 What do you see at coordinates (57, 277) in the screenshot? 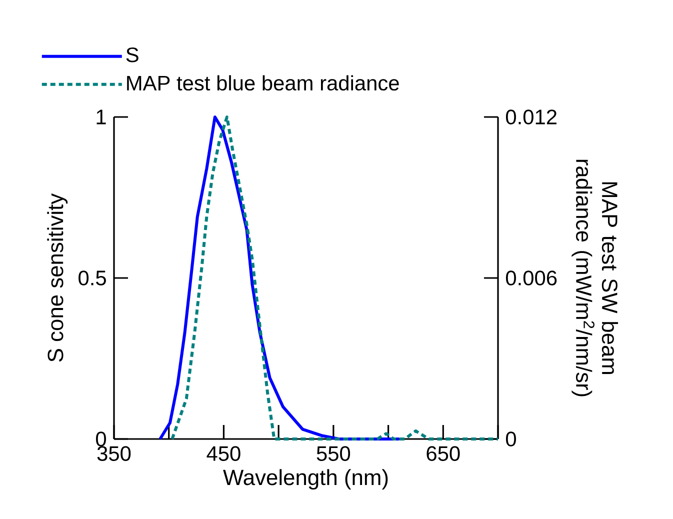
I see `y-axis-title: S cone sensitivity` at bounding box center [57, 277].